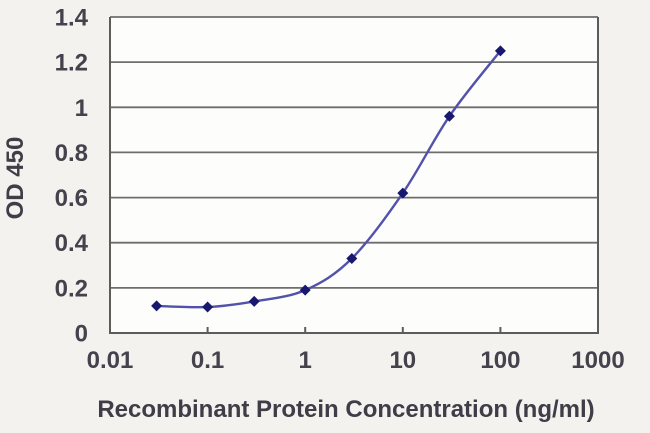 The width and height of the screenshot is (650, 433). Describe the element at coordinates (356, 350) in the screenshot. I see `x-ticks-and-labels: 0.01 0.1 1 10 100 1000` at that location.